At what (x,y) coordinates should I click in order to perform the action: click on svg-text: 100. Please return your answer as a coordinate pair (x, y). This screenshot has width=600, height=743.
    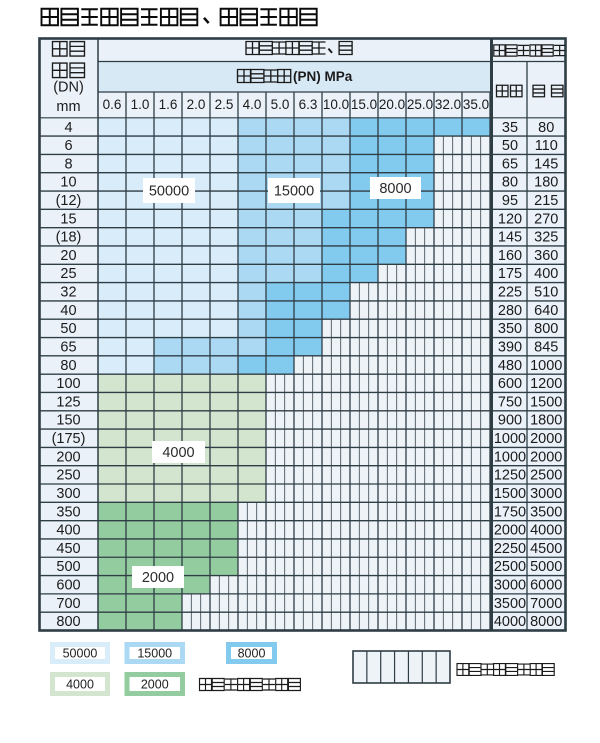
    Looking at the image, I should click on (68, 384).